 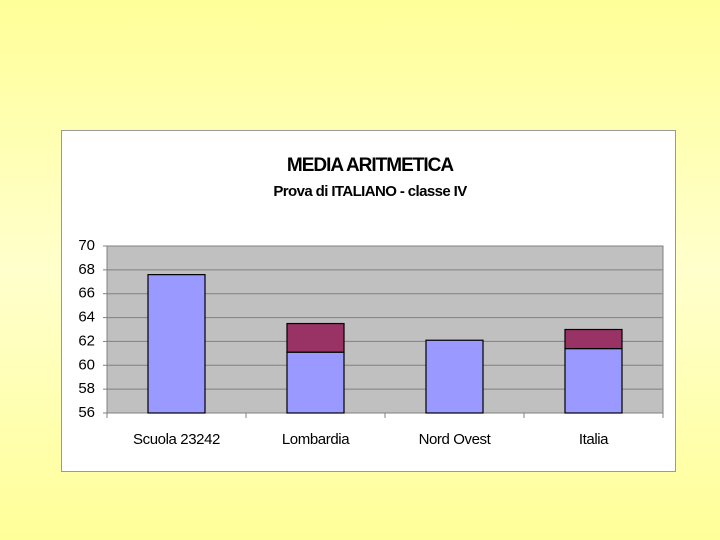 What do you see at coordinates (86, 269) in the screenshot?
I see `y-tick-label: 68` at bounding box center [86, 269].